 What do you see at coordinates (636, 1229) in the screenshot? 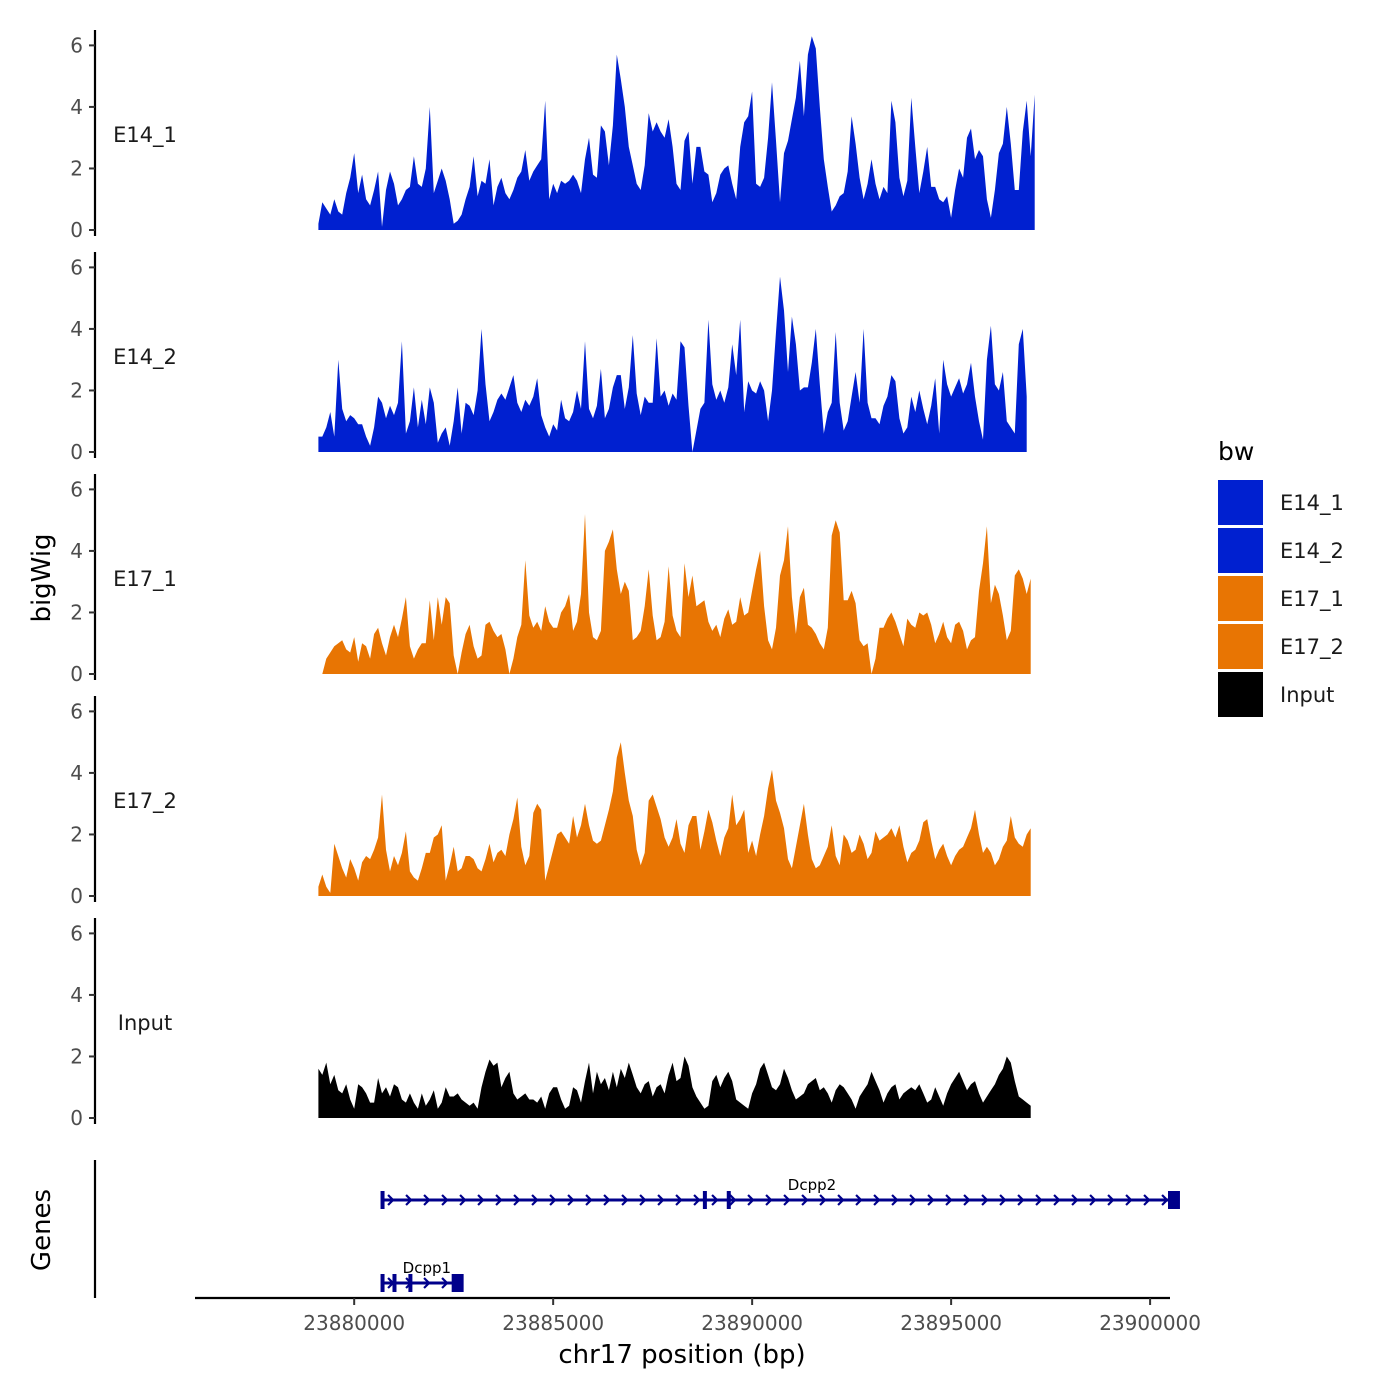
I see `genes-panel: Dcpp2 Dcpp1` at bounding box center [636, 1229].